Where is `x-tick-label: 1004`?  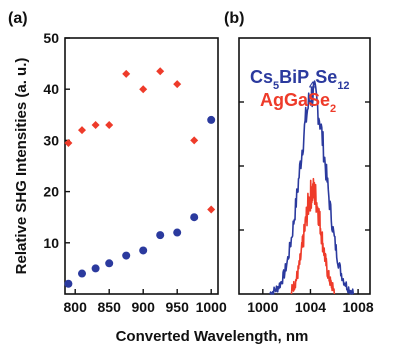 x-tick-label: 1004 is located at coordinates (310, 307).